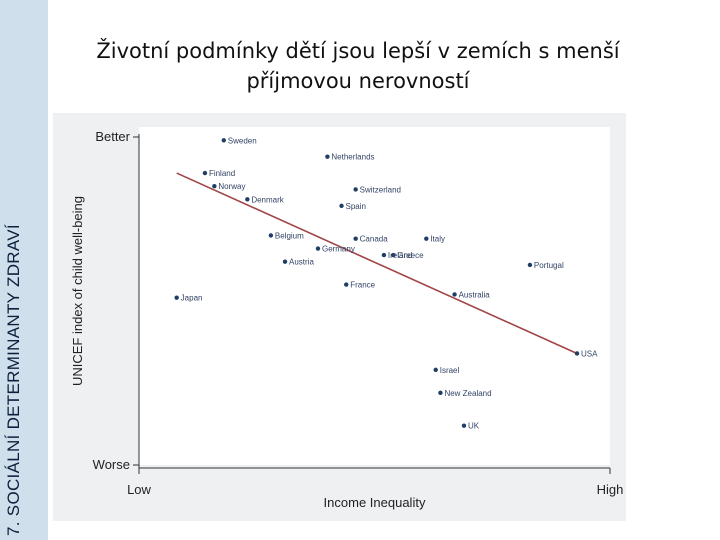 The image size is (720, 540). Describe the element at coordinates (355, 238) in the screenshot. I see `point-canada` at that location.